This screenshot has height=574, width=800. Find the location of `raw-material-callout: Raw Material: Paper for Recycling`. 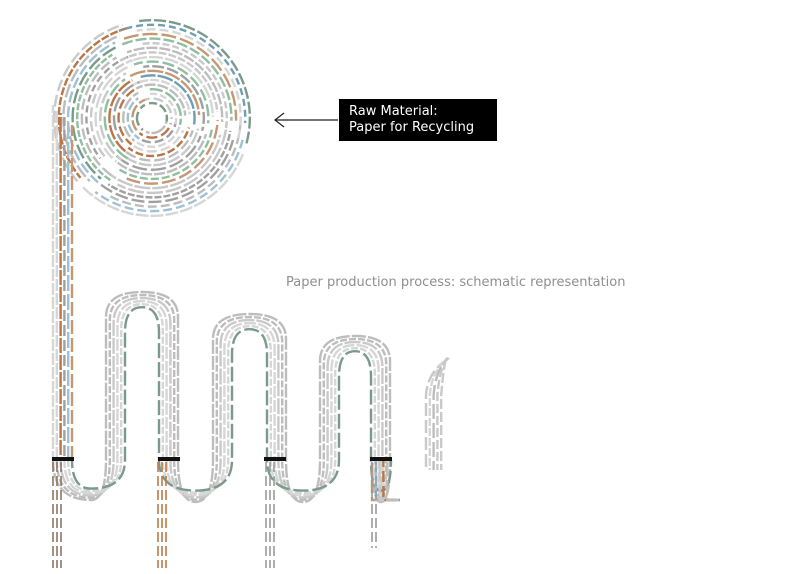

raw-material-callout: Raw Material: Paper for Recycling is located at coordinates (418, 120).